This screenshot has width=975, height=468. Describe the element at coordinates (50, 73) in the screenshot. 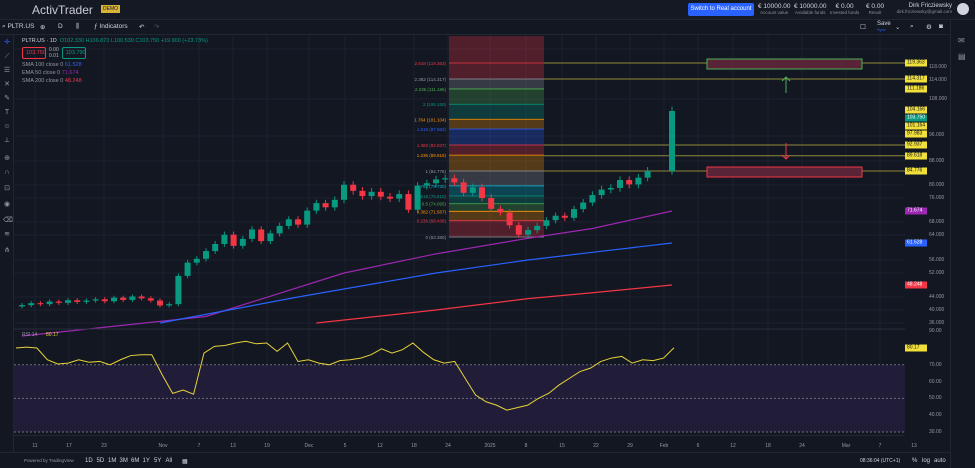

I see `ma-legend-item: EMA 50 close 0 71.674` at that location.